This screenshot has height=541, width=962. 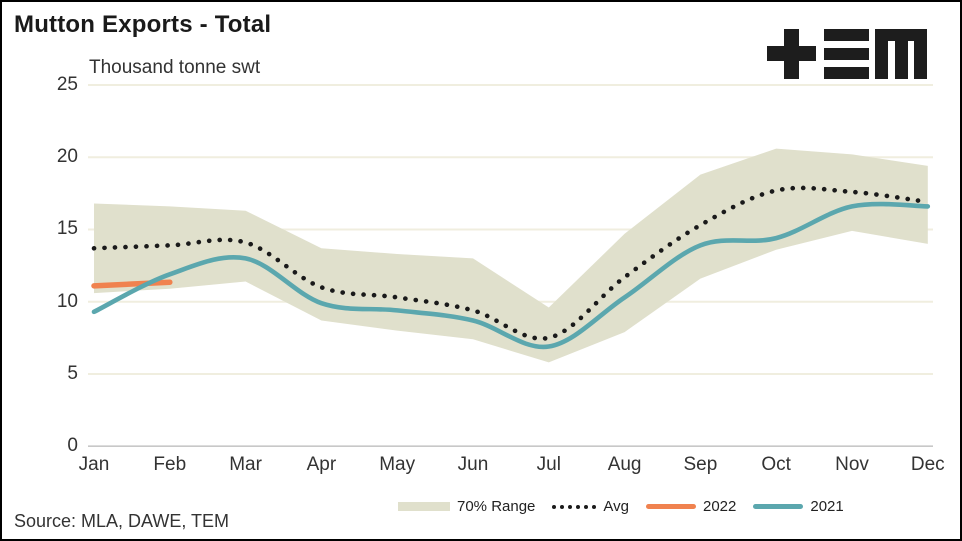 What do you see at coordinates (852, 464) in the screenshot?
I see `x-tick-label: Nov` at bounding box center [852, 464].